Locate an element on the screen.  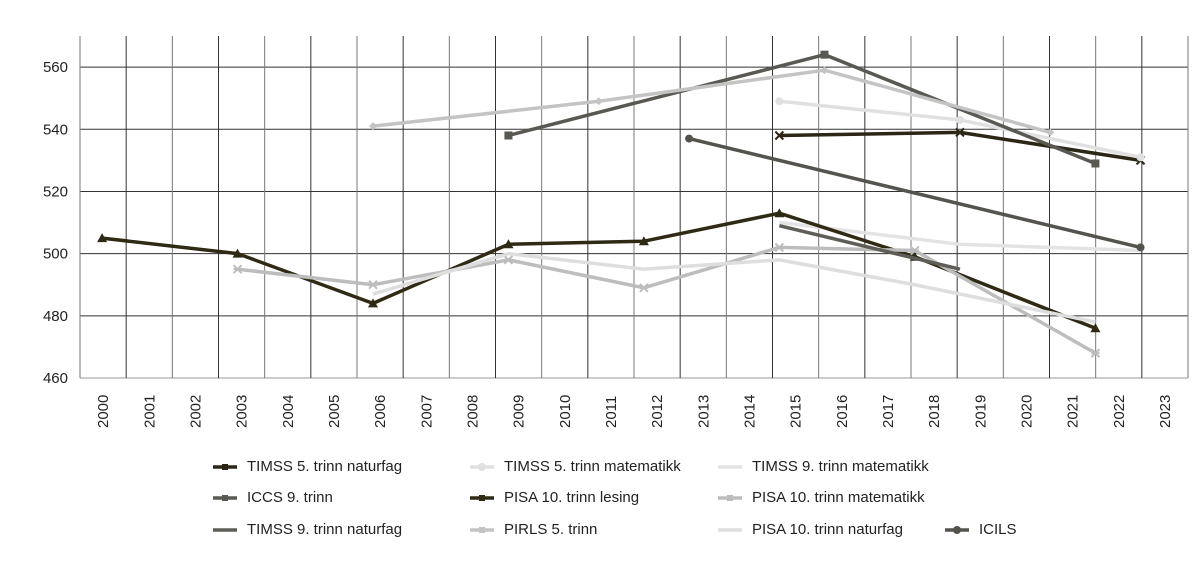
x-tick-label: 2010 is located at coordinates (565, 411).